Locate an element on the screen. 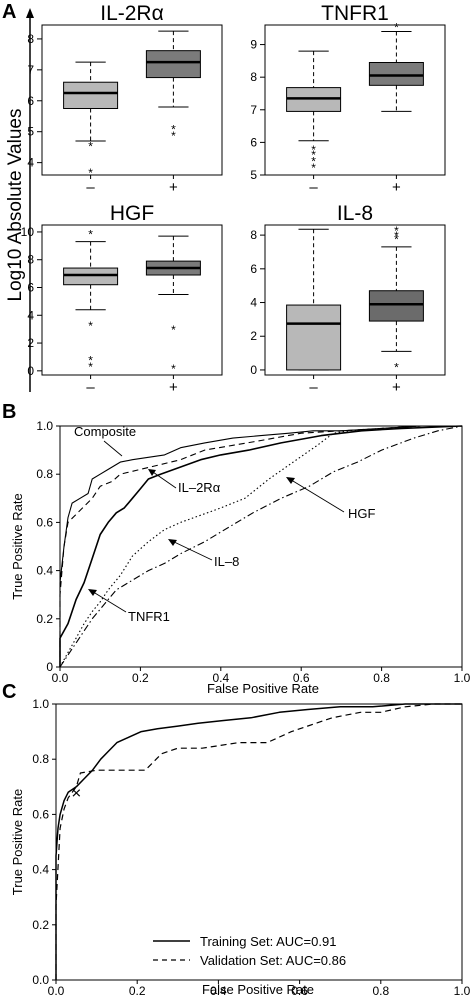 The height and width of the screenshot is (996, 475). annotation-tnfr1-arrow is located at coordinates (108, 601).